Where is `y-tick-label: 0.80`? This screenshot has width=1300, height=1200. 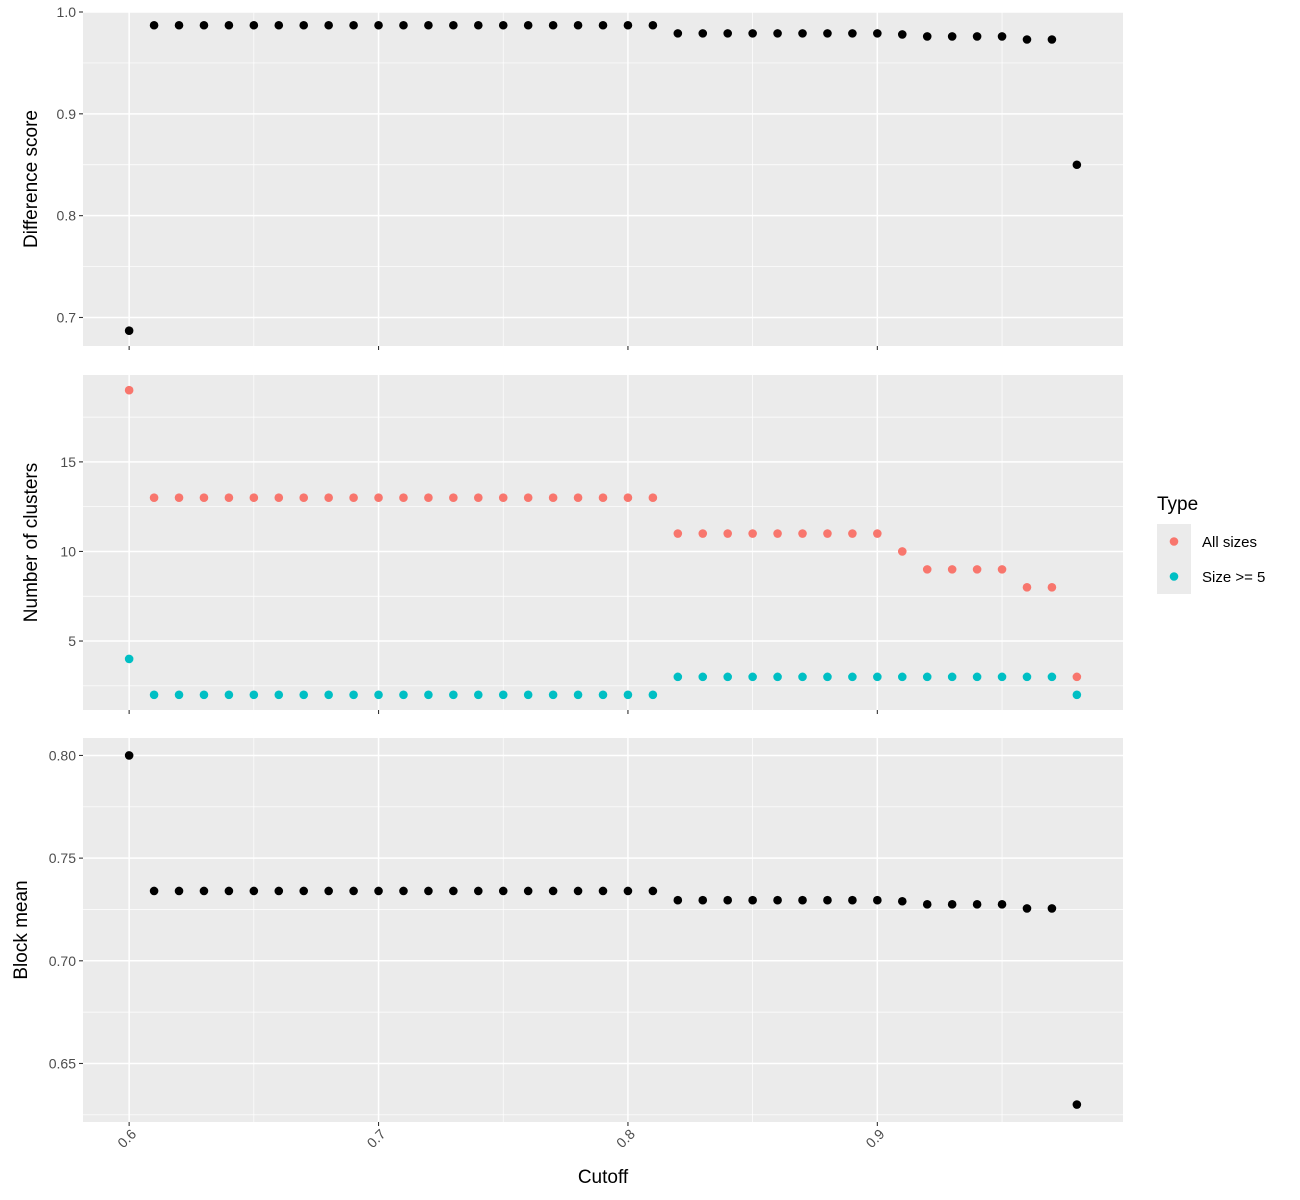
y-tick-label: 0.80 is located at coordinates (62, 755).